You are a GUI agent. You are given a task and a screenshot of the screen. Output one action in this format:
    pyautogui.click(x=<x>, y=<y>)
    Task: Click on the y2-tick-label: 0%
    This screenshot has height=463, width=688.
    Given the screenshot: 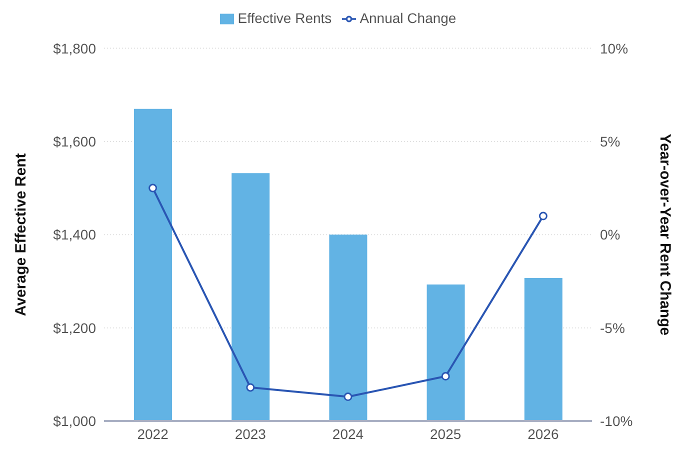 What is the action you would take?
    pyautogui.click(x=610, y=234)
    